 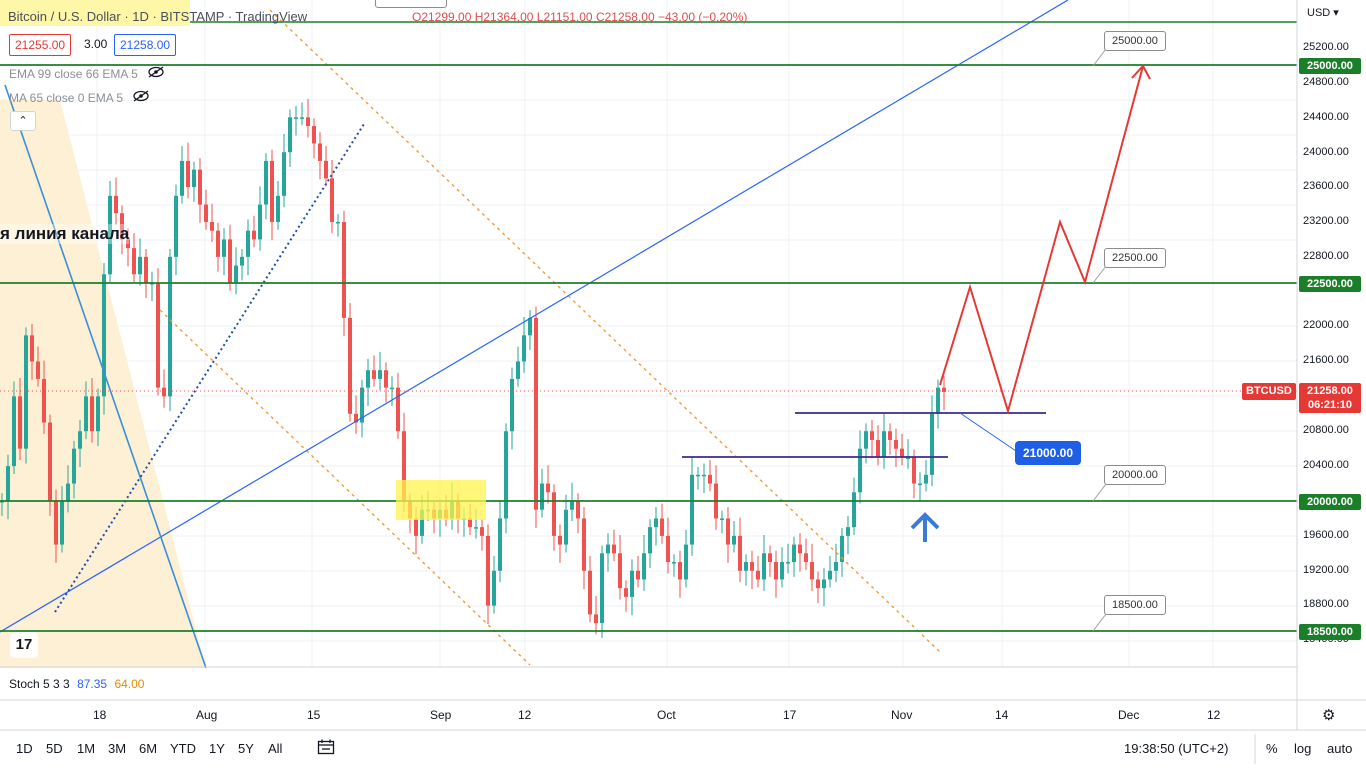 What do you see at coordinates (1326, 256) in the screenshot?
I see `price-scale-label: 22800.00` at bounding box center [1326, 256].